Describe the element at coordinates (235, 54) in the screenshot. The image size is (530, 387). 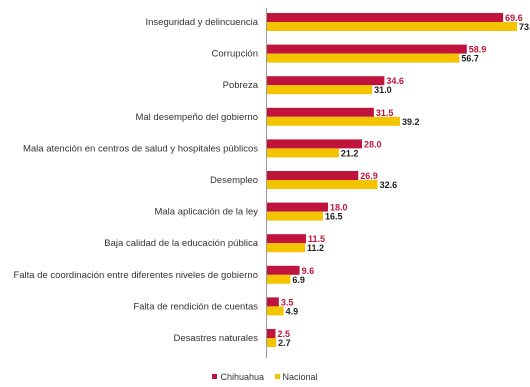
I see `category-label-corrupcion: Corrupción` at that location.